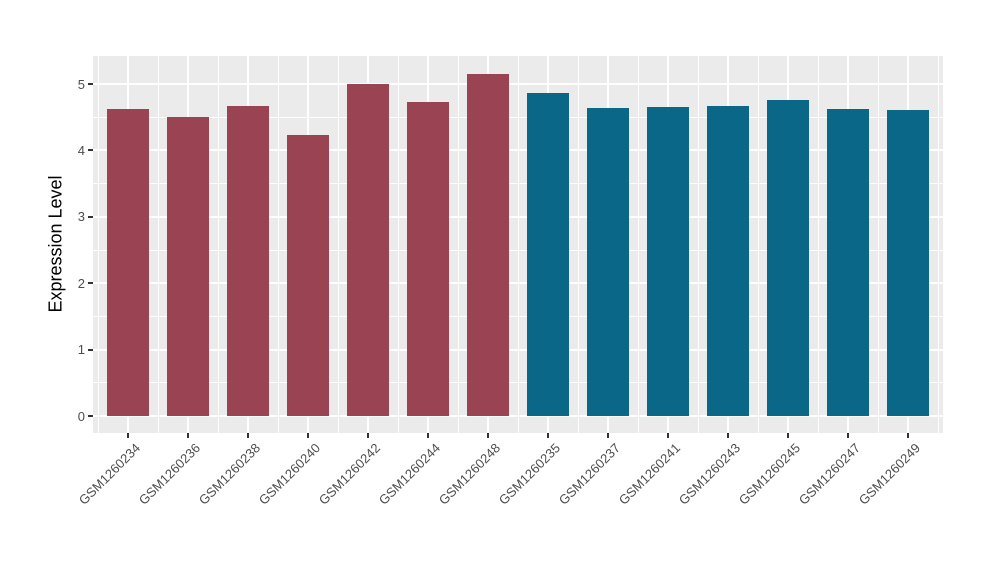  What do you see at coordinates (889, 474) in the screenshot?
I see `x-tick-label: GSM1260249` at bounding box center [889, 474].